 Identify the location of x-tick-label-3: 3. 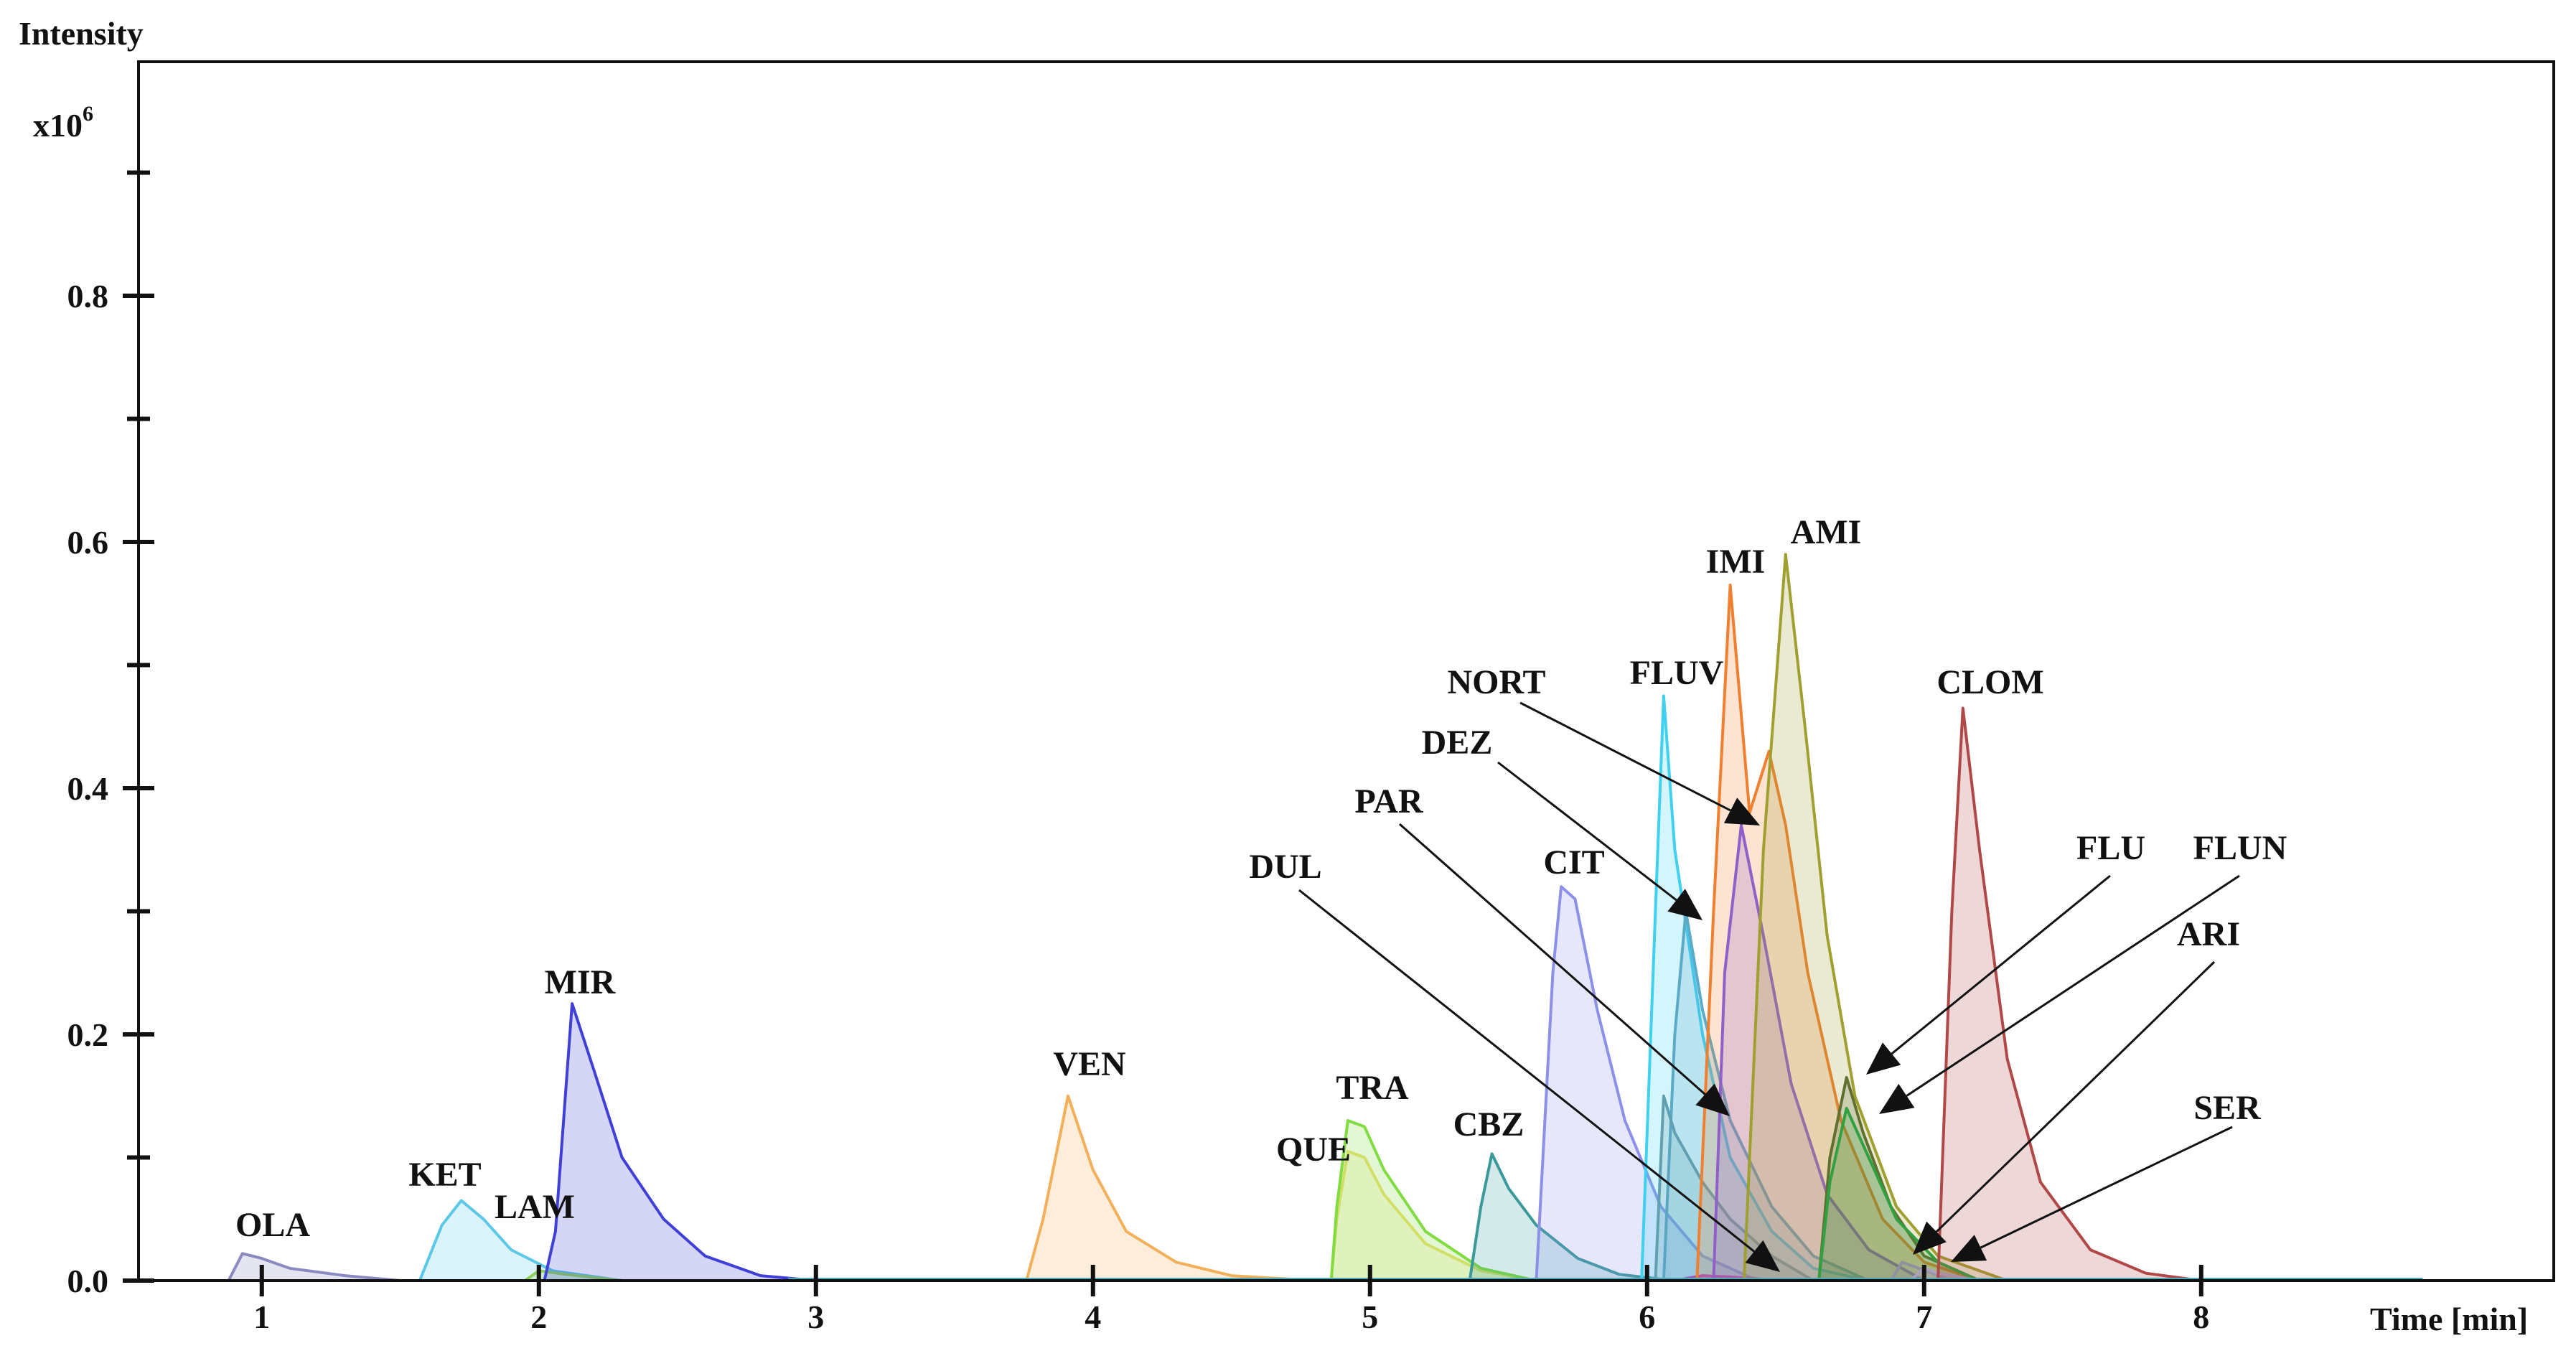
(815, 1317).